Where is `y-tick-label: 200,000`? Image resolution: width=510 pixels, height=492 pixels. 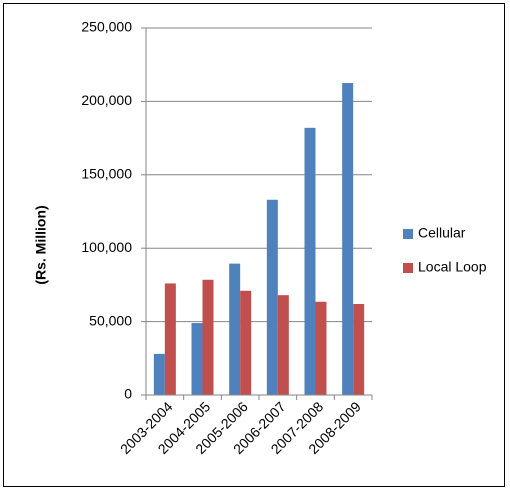 y-tick-label: 200,000 is located at coordinates (106, 100).